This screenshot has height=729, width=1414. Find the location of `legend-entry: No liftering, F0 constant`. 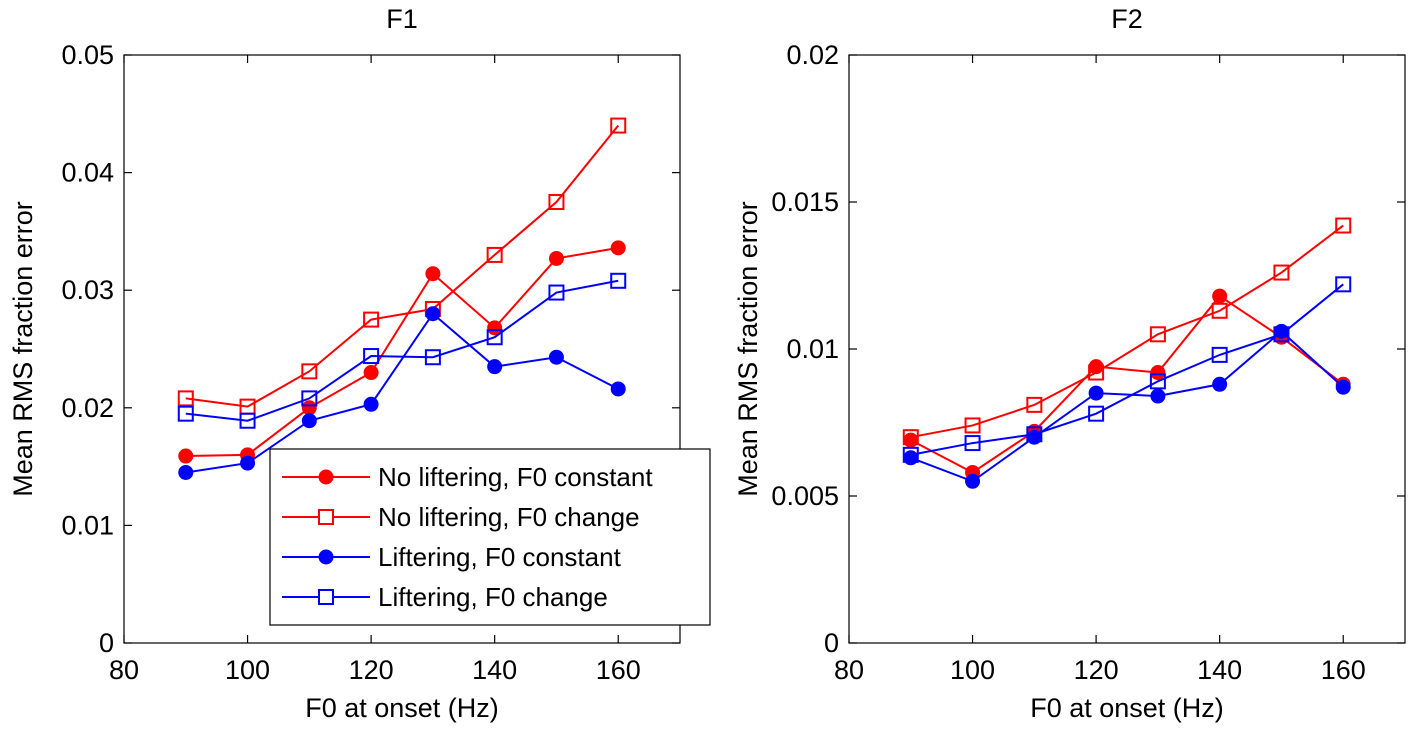

legend-entry: No liftering, F0 constant is located at coordinates (467, 477).